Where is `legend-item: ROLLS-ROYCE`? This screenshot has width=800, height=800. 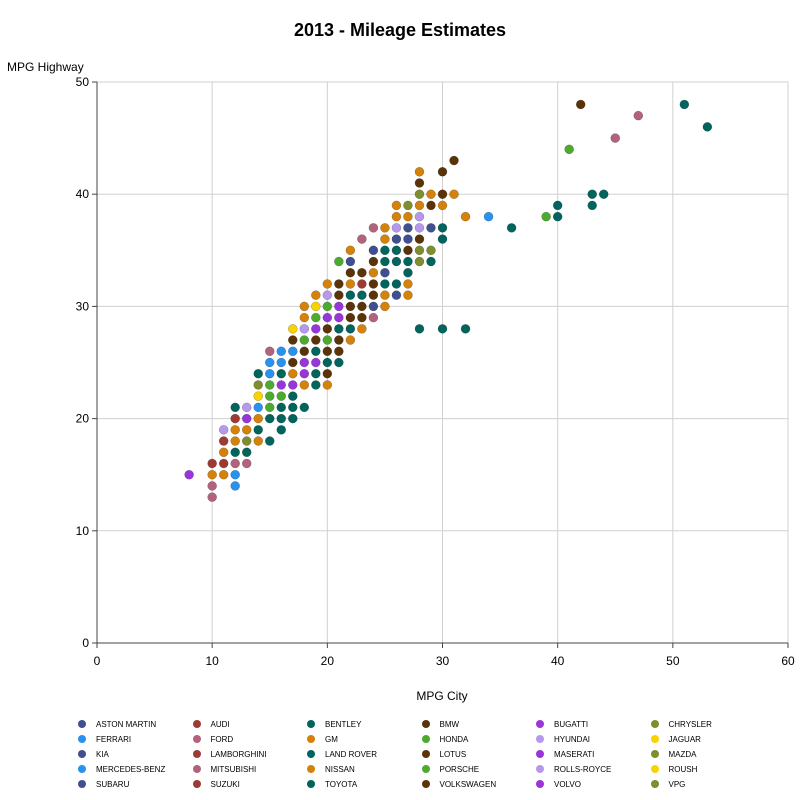
legend-item: ROLLS-ROYCE is located at coordinates (593, 769).